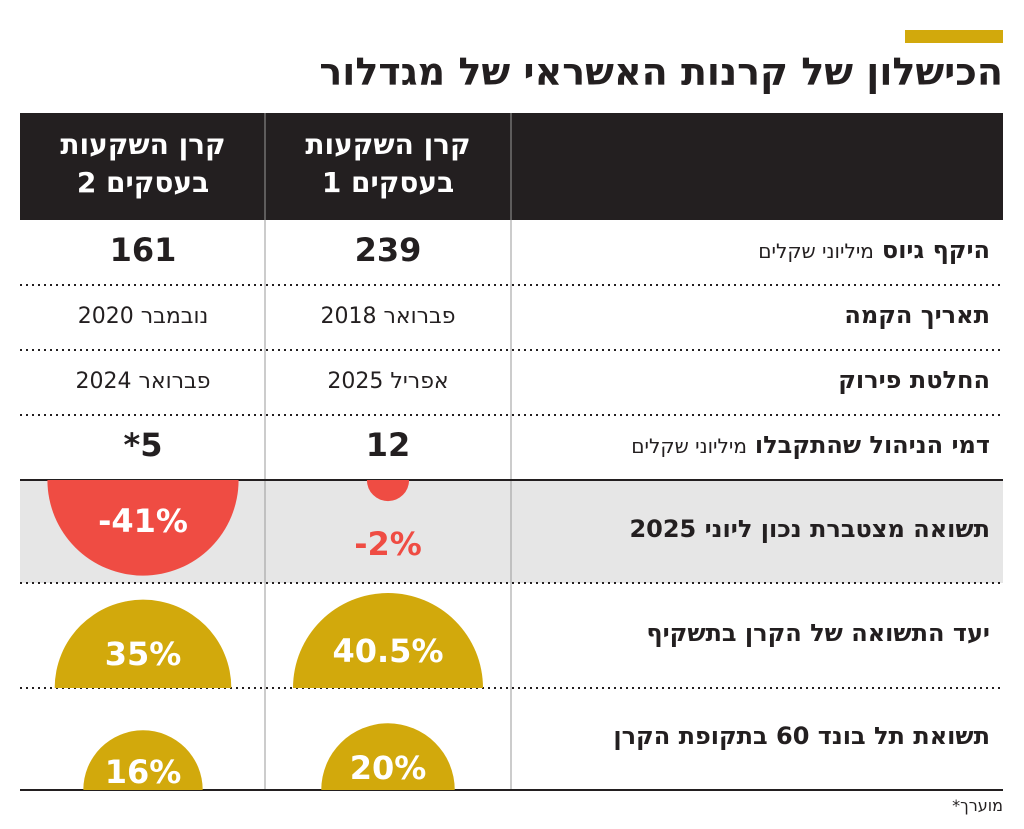 The width and height of the screenshot is (1024, 829). Describe the element at coordinates (388, 544) in the screenshot. I see `value-label: -2%` at that location.